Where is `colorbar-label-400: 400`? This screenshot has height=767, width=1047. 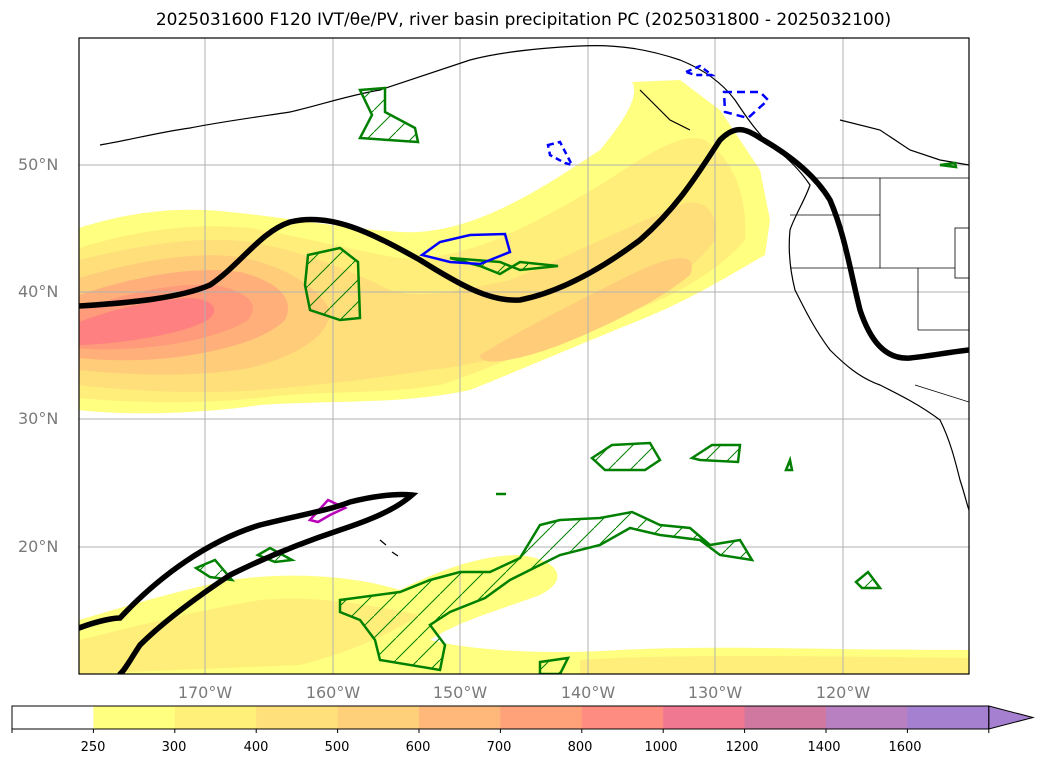 colorbar-label-400: 400 is located at coordinates (256, 747).